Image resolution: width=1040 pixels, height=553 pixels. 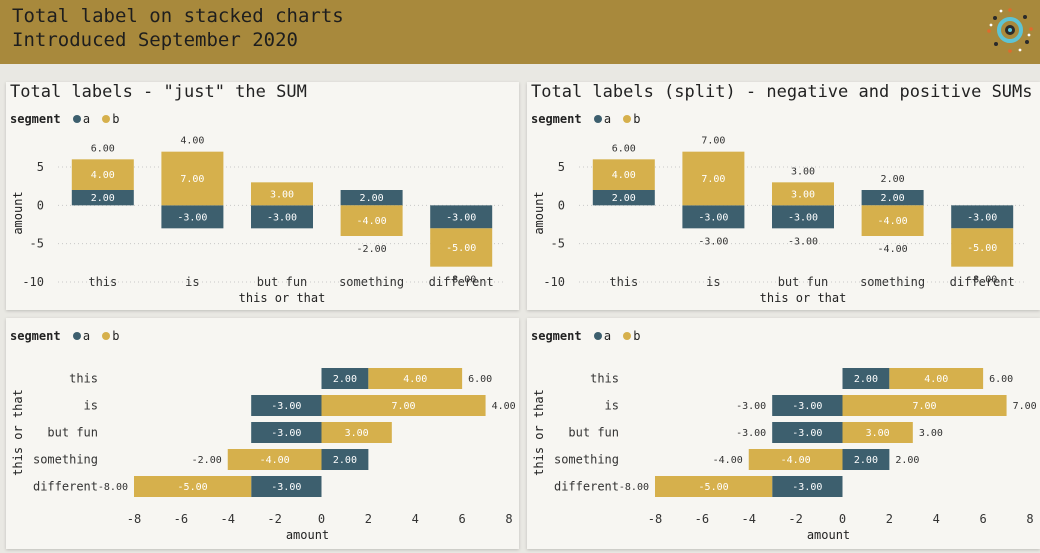 What do you see at coordinates (307, 535) in the screenshot?
I see `x-axis-title: amount` at bounding box center [307, 535].